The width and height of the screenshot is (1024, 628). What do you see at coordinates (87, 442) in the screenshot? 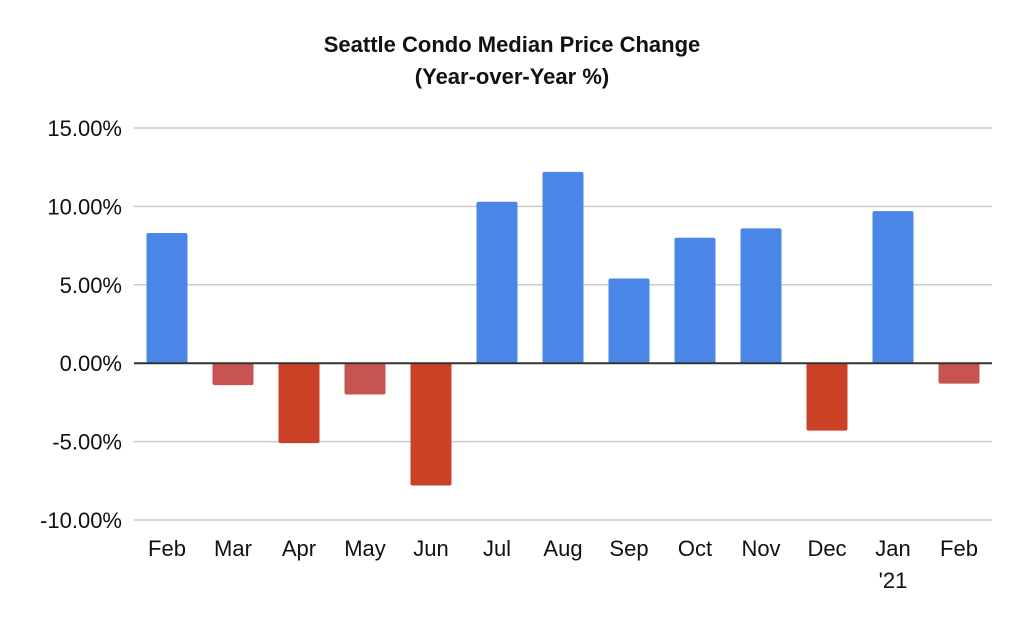
I see `y-tick-label: -5.00%` at bounding box center [87, 442].